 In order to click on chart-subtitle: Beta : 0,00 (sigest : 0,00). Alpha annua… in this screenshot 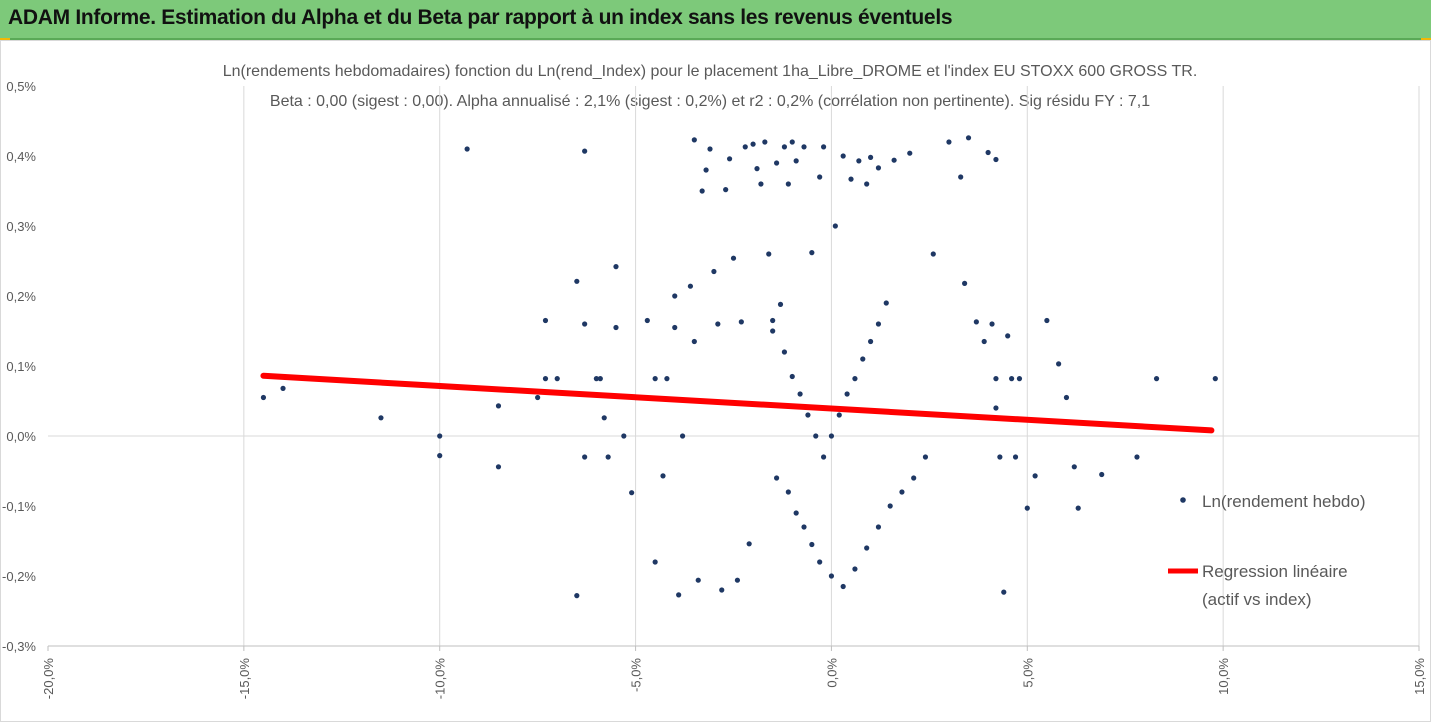, I will do `click(710, 101)`.